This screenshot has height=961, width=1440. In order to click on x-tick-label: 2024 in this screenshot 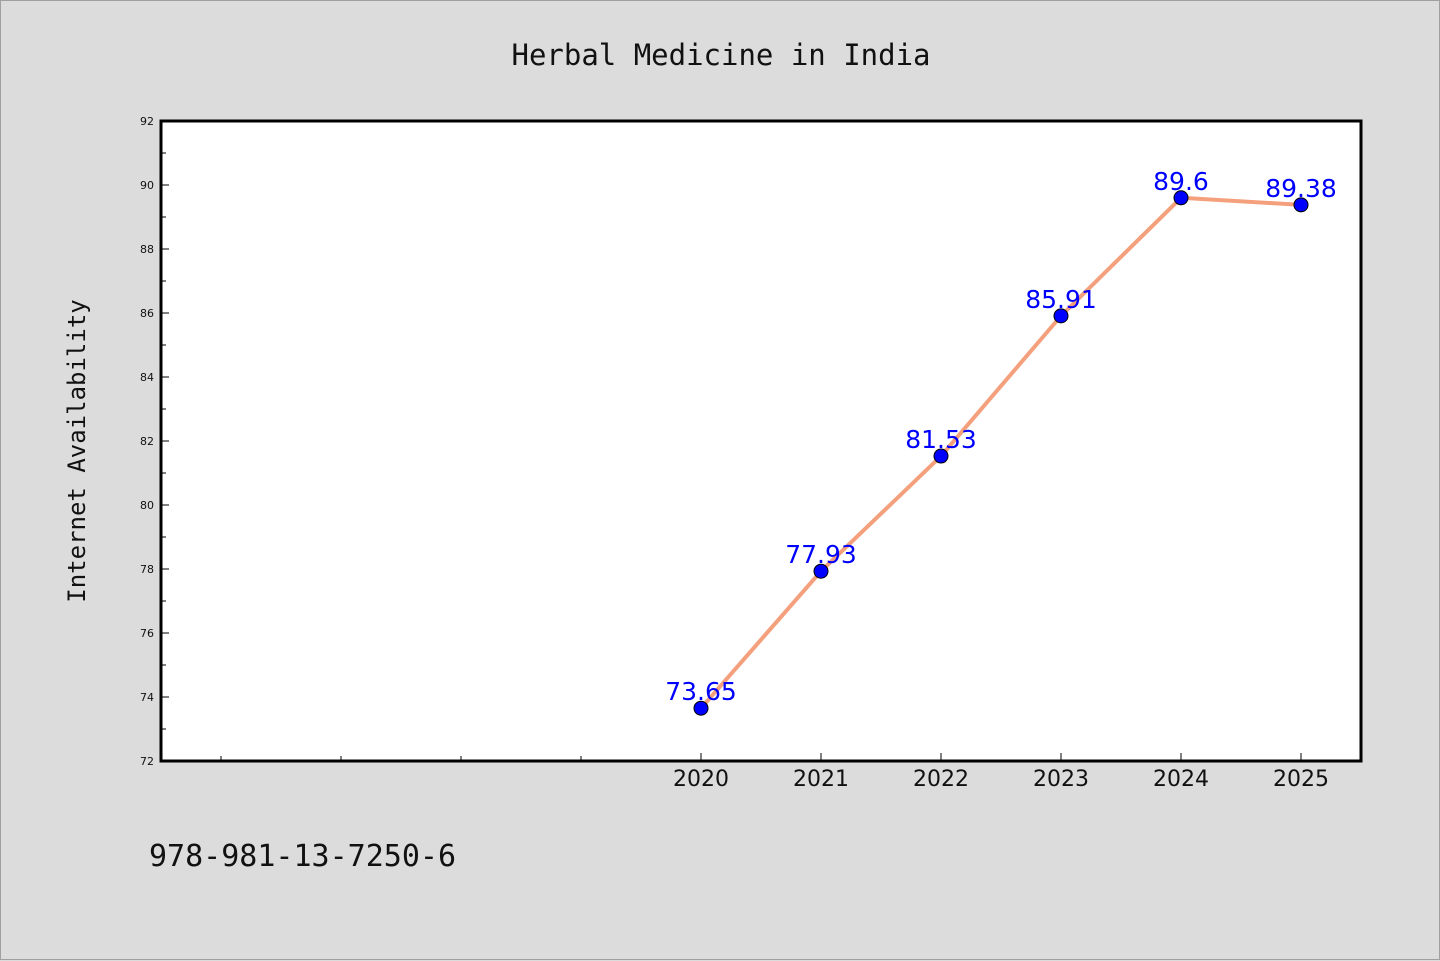, I will do `click(1181, 779)`.